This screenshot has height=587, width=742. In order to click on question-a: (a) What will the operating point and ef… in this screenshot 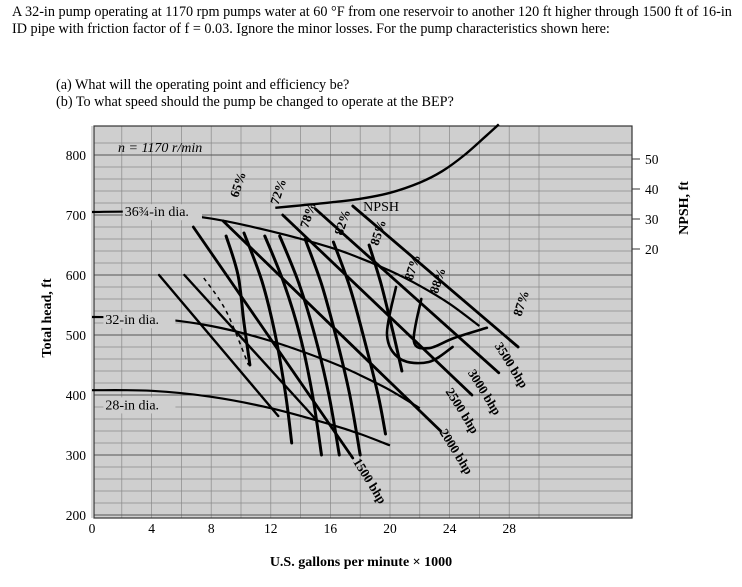, I will do `click(203, 85)`.